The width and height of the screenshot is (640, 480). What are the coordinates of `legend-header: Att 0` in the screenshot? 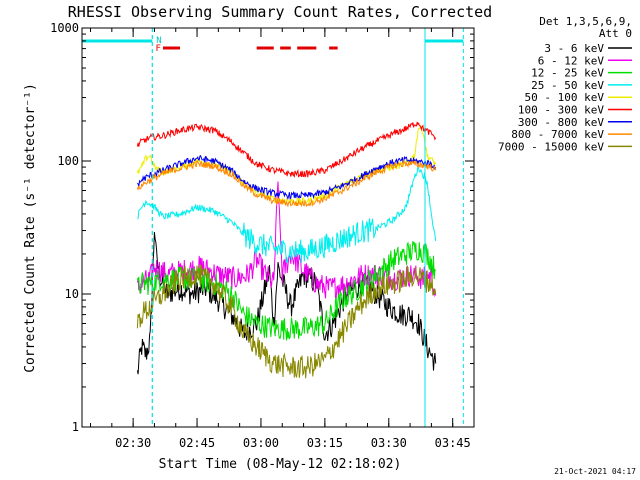 It's located at (615, 33).